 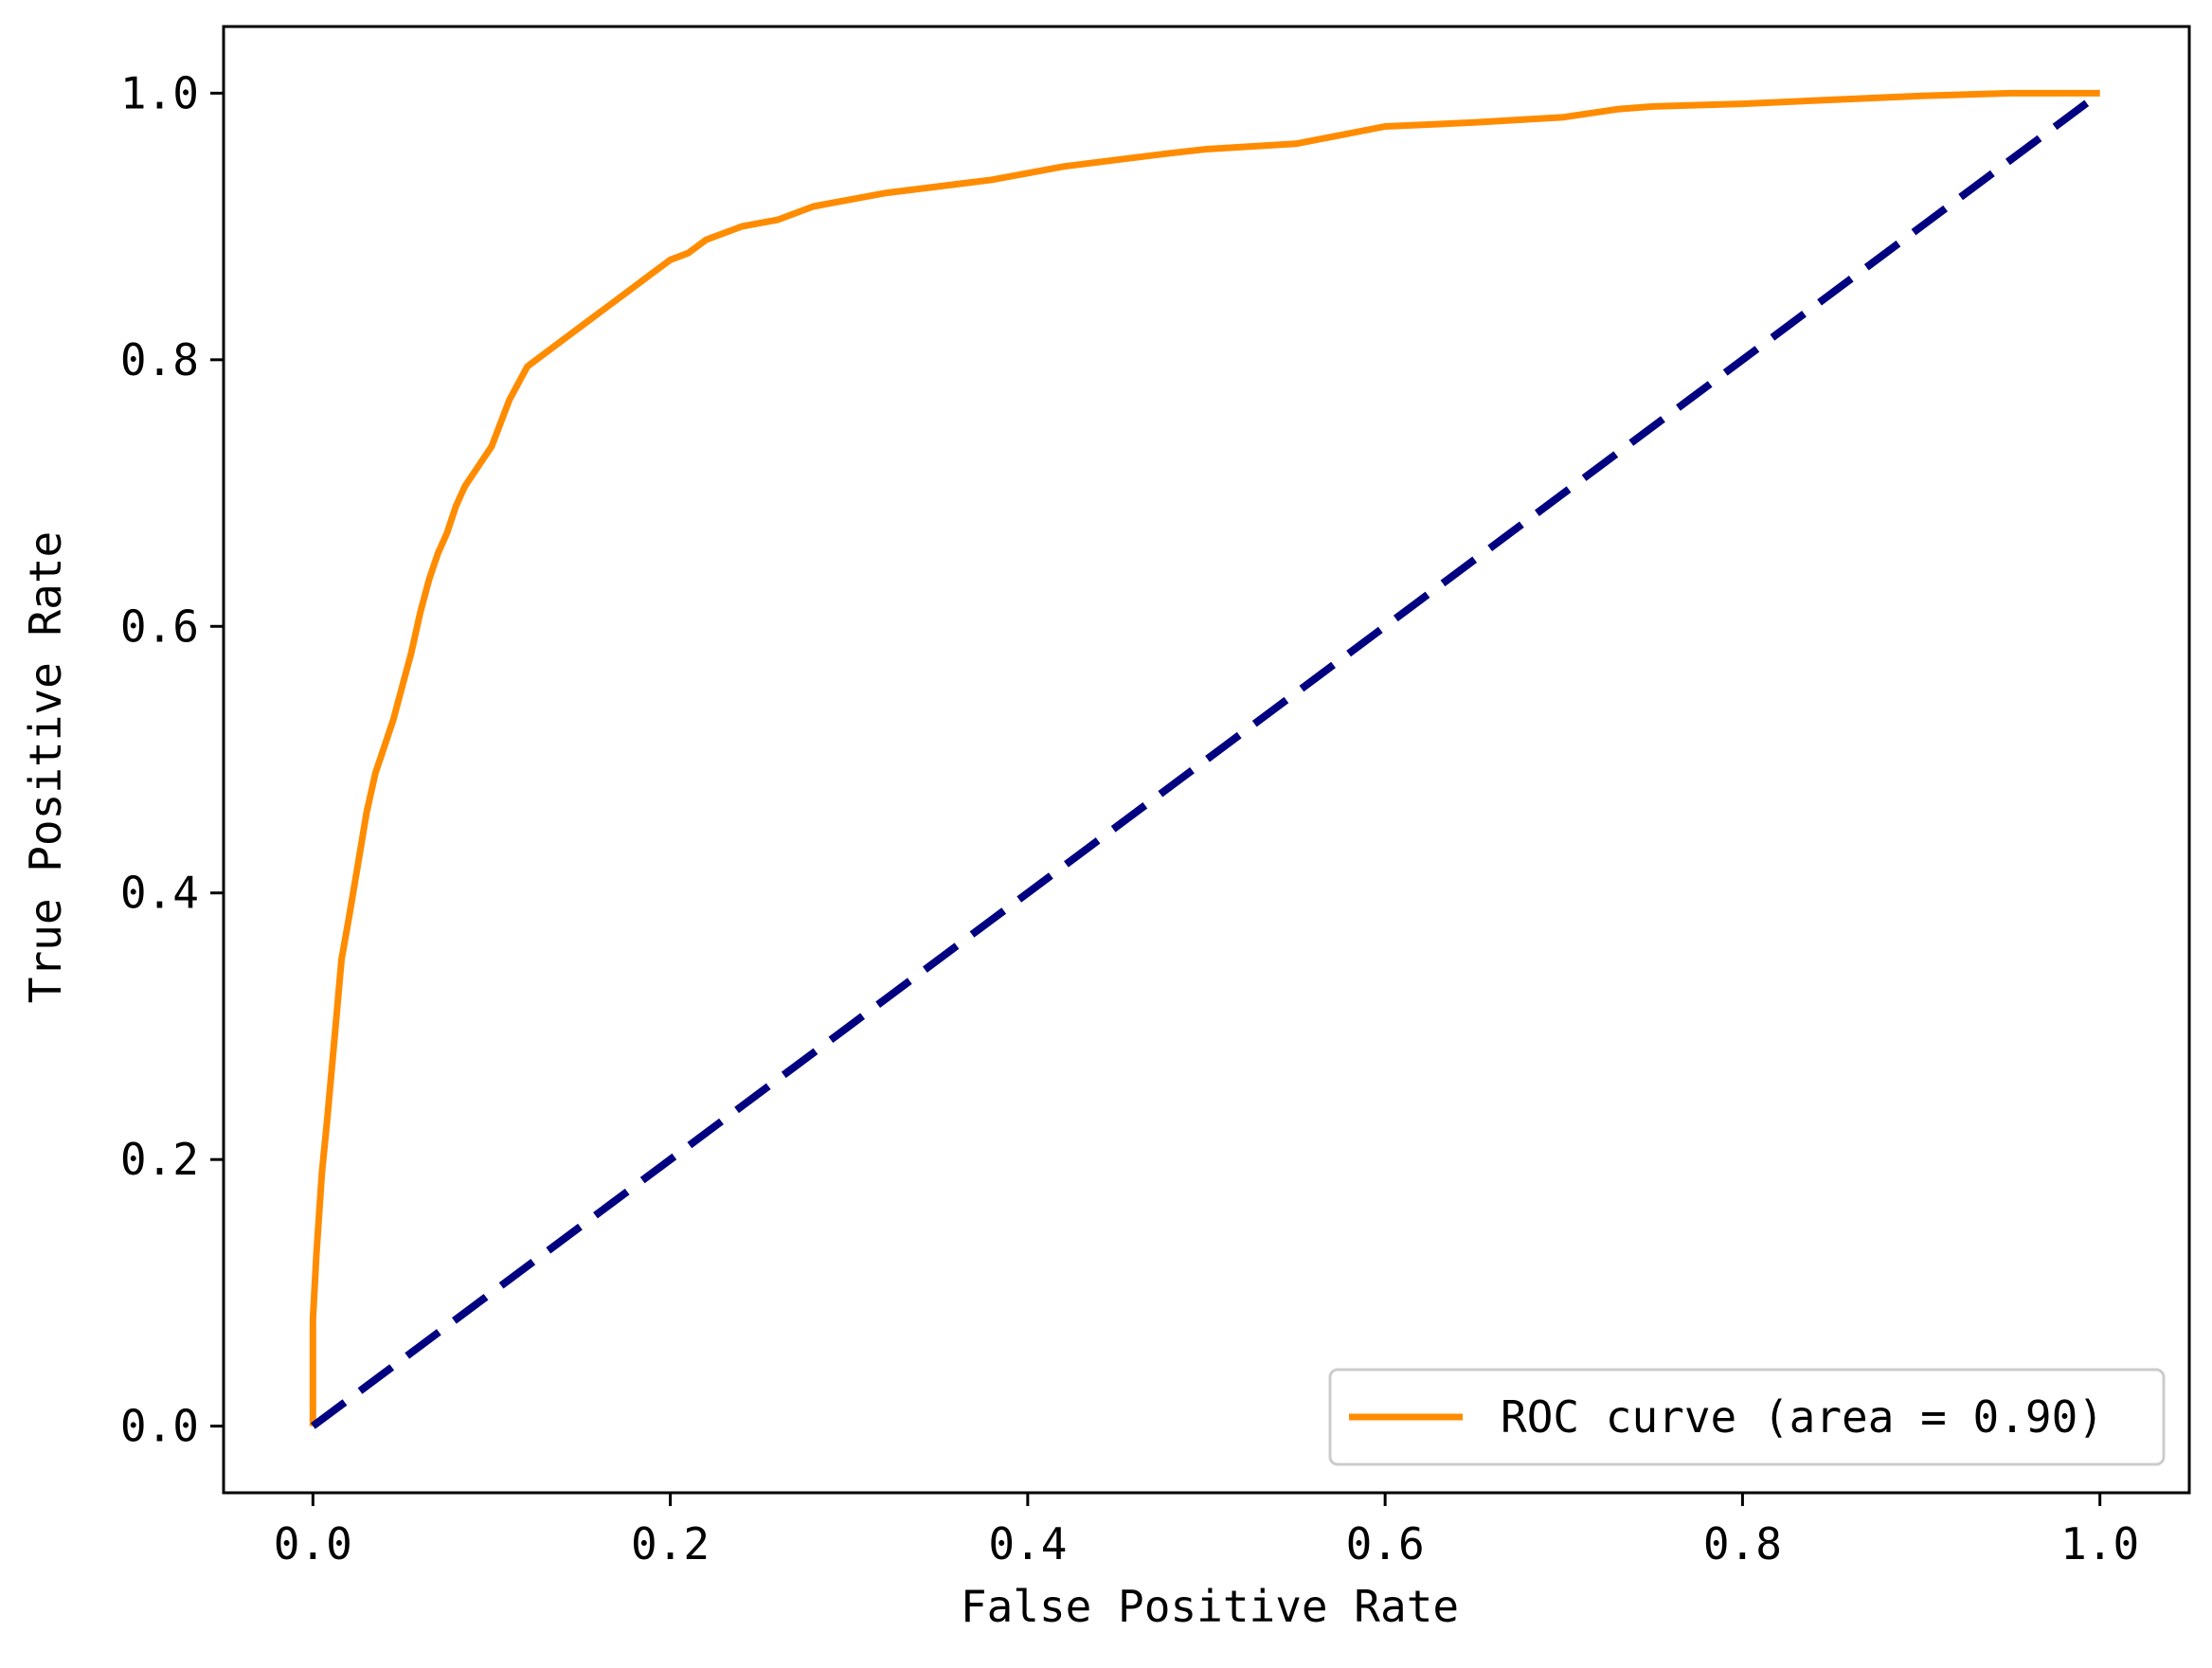 What do you see at coordinates (1803, 1417) in the screenshot?
I see `legend-label-roc: ROC curve (area = 0.90)` at bounding box center [1803, 1417].